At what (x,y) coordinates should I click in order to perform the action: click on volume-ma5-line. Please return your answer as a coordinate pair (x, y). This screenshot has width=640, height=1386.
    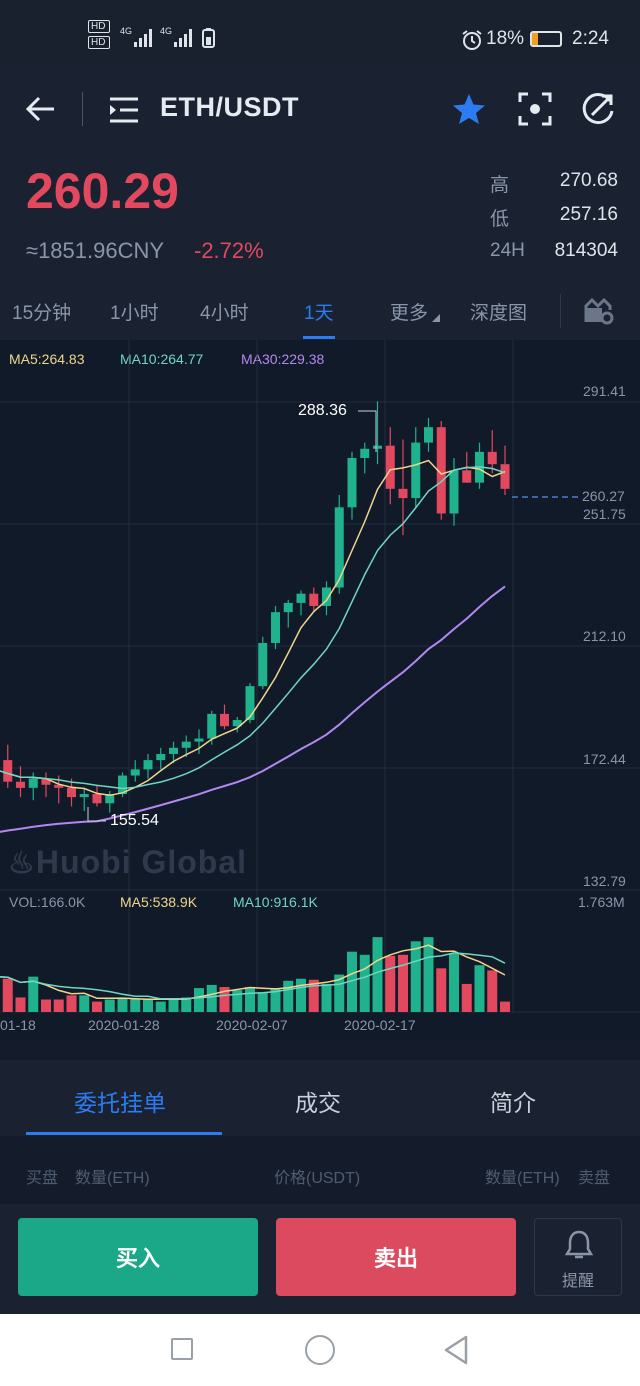
    Looking at the image, I should click on (253, 972).